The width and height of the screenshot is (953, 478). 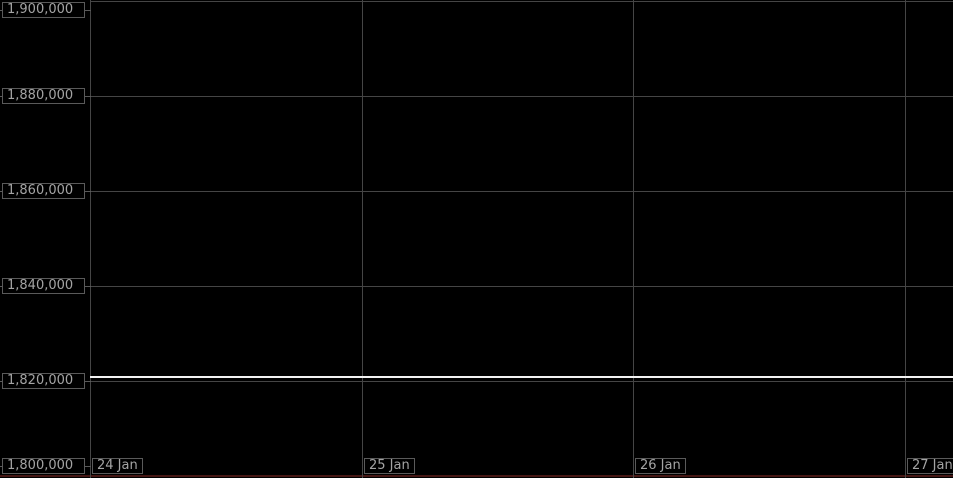 What do you see at coordinates (930, 466) in the screenshot?
I see `x-axis-label: 27 Jan` at bounding box center [930, 466].